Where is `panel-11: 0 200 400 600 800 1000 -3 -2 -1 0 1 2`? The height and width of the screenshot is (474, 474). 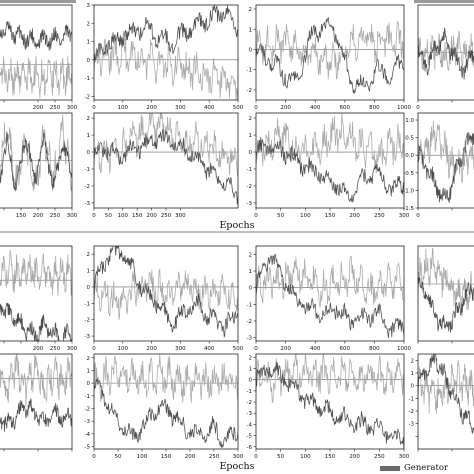
panel-11: 0 200 400 600 800 1000 -3 -2 -1 0 1 2 is located at coordinates (329, 298).